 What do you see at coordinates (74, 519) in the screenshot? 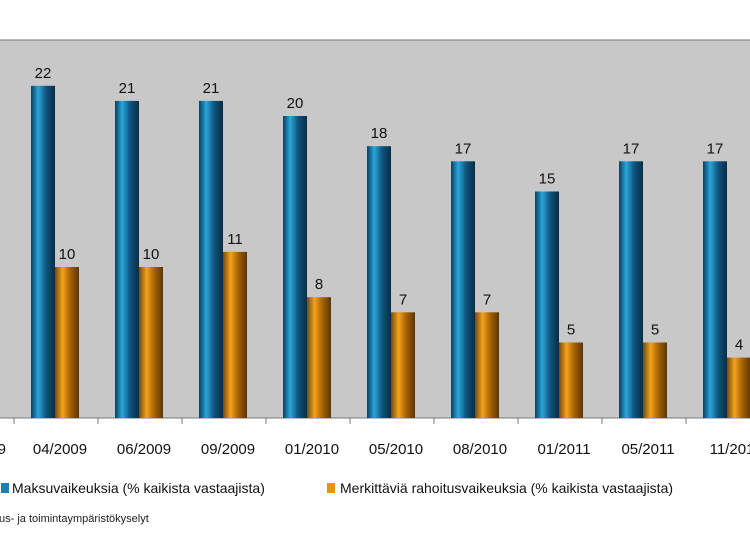
I see `source-note: us- ja toimintaympäristökyselyt` at bounding box center [74, 519].